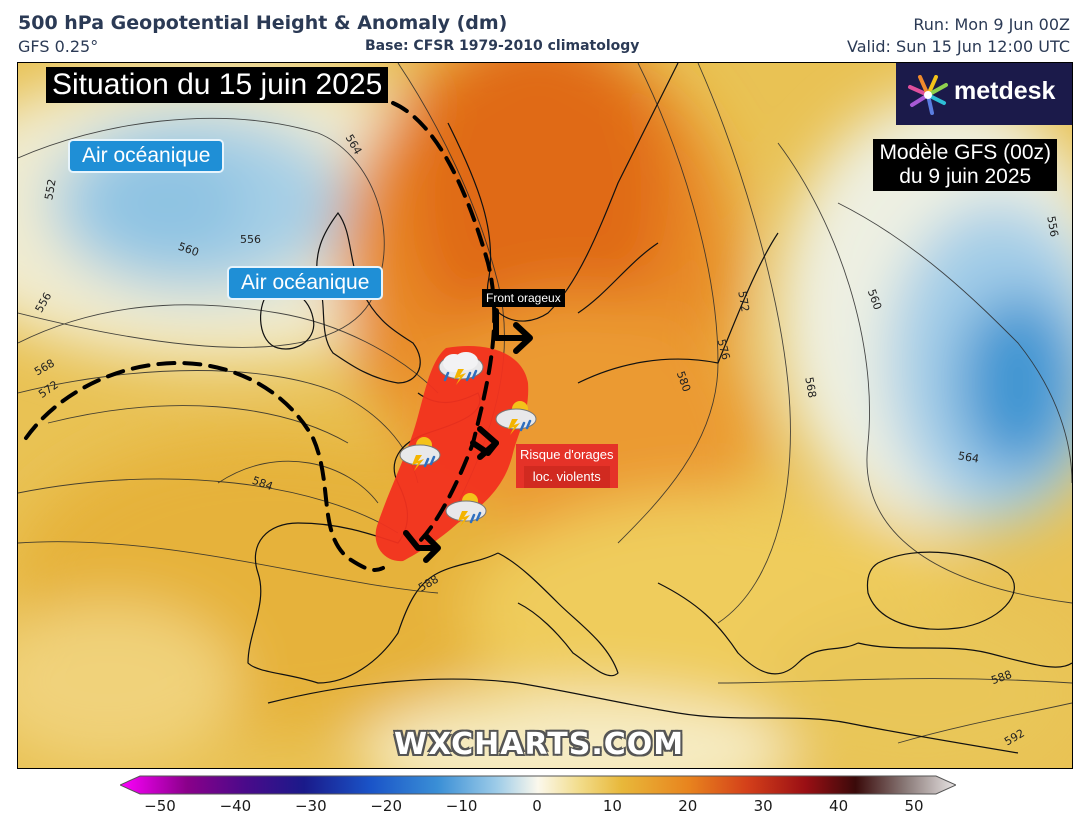 Image resolution: width=1088 pixels, height=833 pixels. What do you see at coordinates (502, 46) in the screenshot?
I see `climatology-base-label: Base: CFSR 1979-2010 climatology` at bounding box center [502, 46].